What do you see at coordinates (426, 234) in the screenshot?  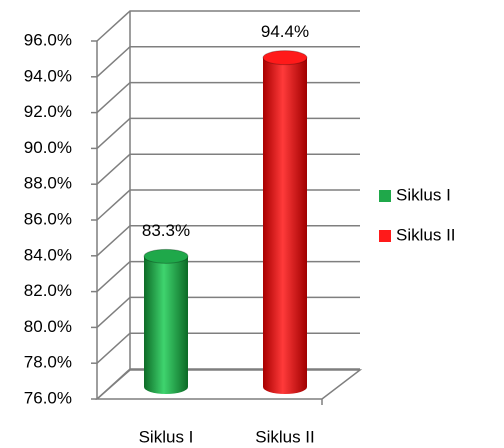 I see `legend-label: Siklus II` at bounding box center [426, 234].